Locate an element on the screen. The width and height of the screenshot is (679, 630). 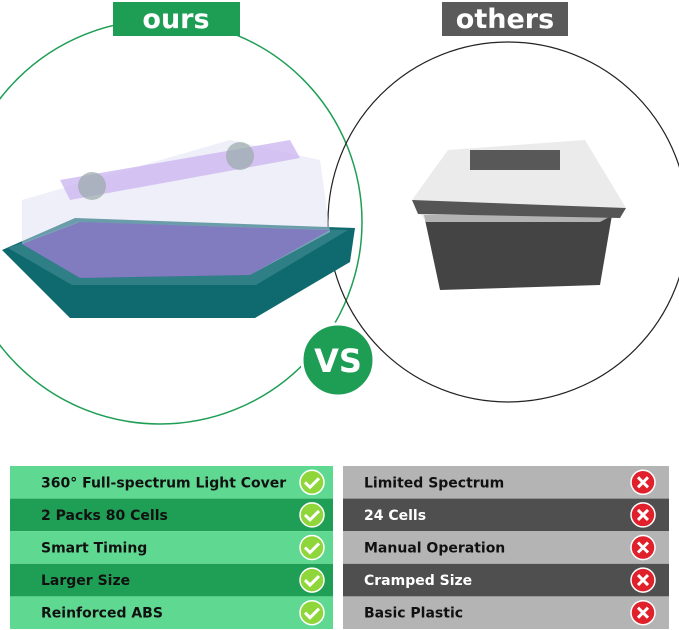
others-tag is located at coordinates (505, 19).